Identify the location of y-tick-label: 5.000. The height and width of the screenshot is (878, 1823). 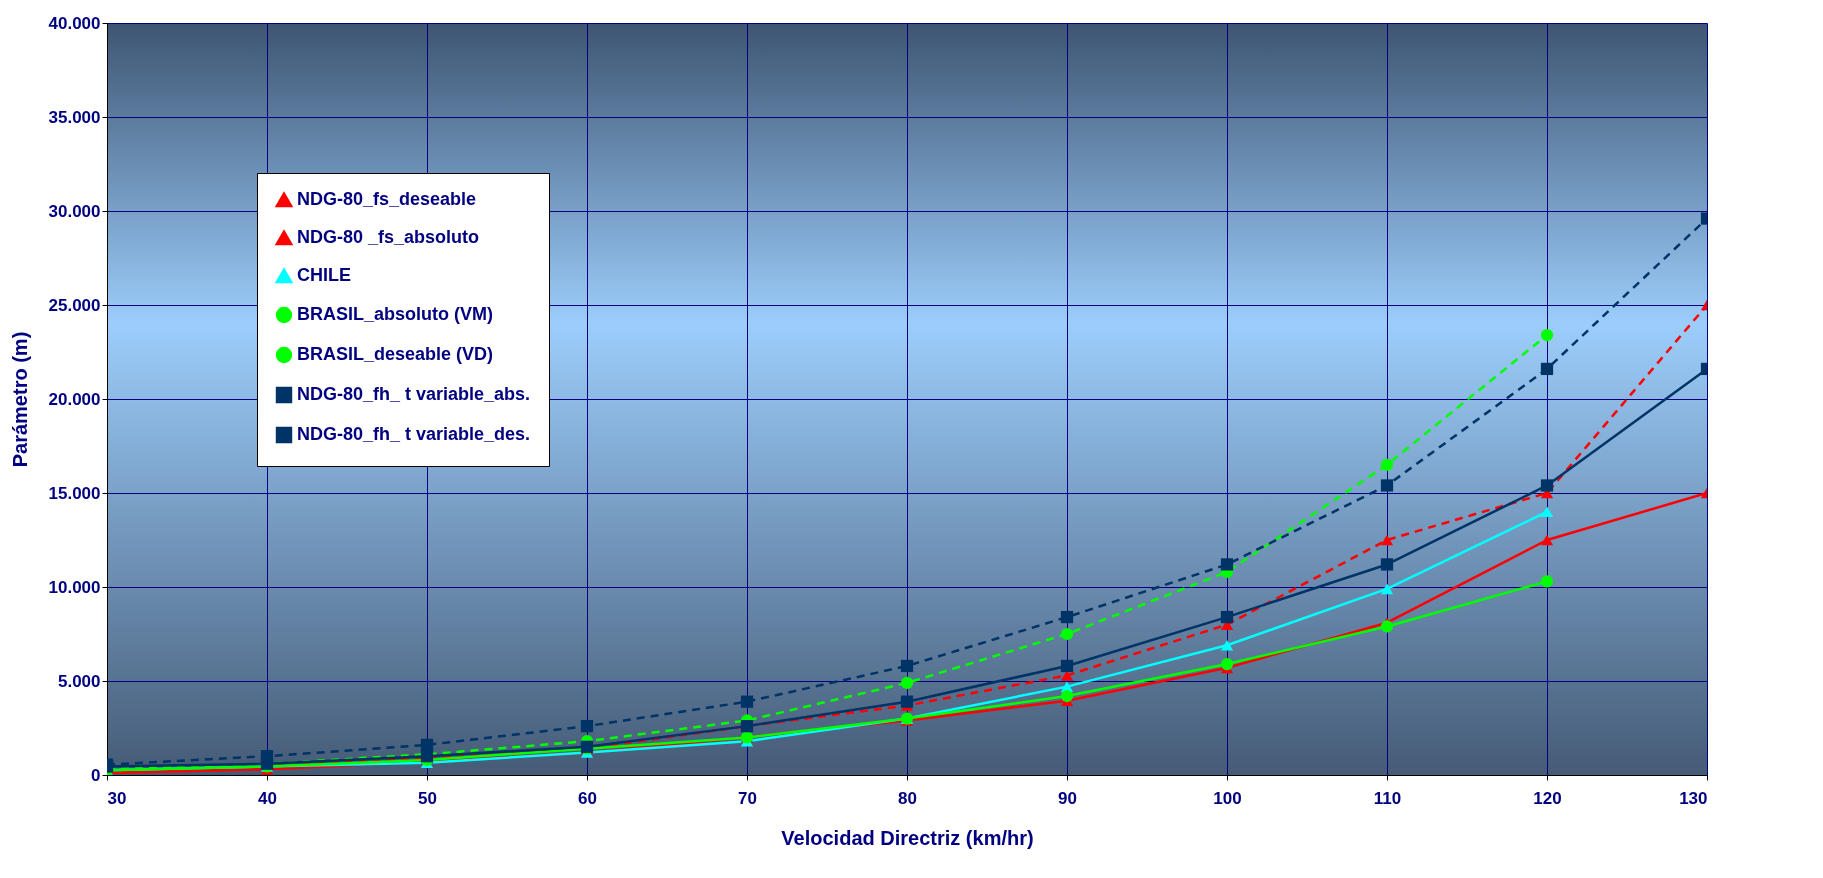
(79, 681).